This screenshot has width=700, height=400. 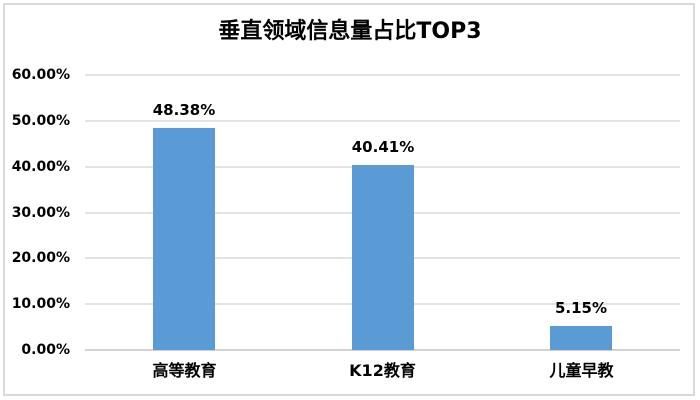 What do you see at coordinates (45, 350) in the screenshot?
I see `y-axis-tick-label: 0.00%` at bounding box center [45, 350].